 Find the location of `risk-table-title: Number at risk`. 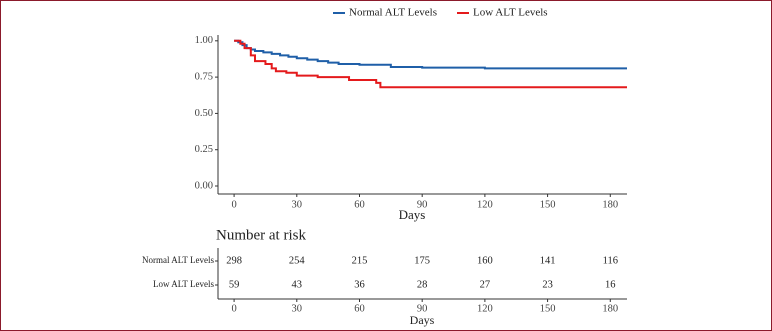

risk-table-title: Number at risk is located at coordinates (261, 235).